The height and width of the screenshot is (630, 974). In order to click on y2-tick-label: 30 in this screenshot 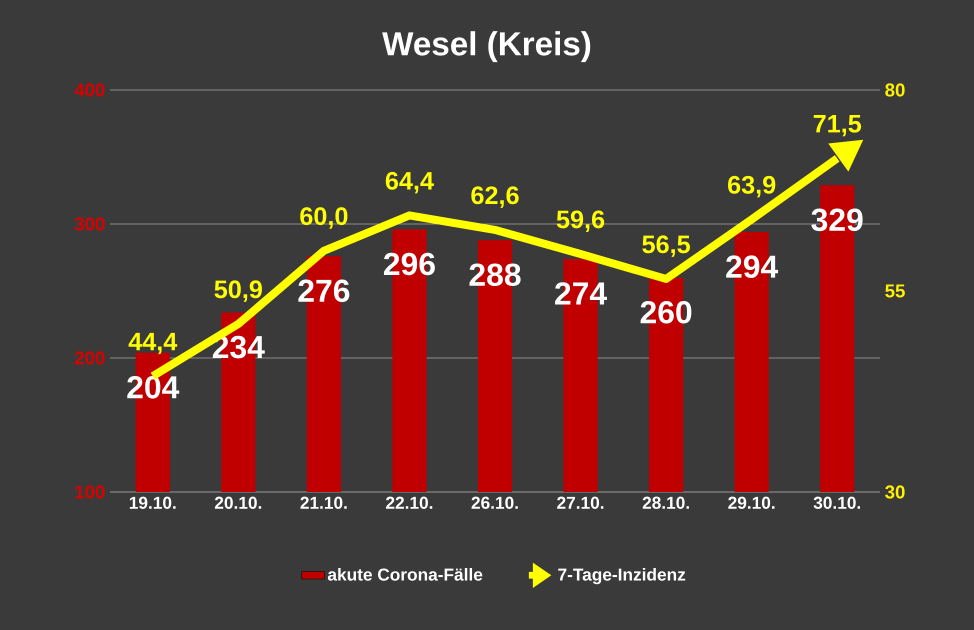, I will do `click(895, 492)`.